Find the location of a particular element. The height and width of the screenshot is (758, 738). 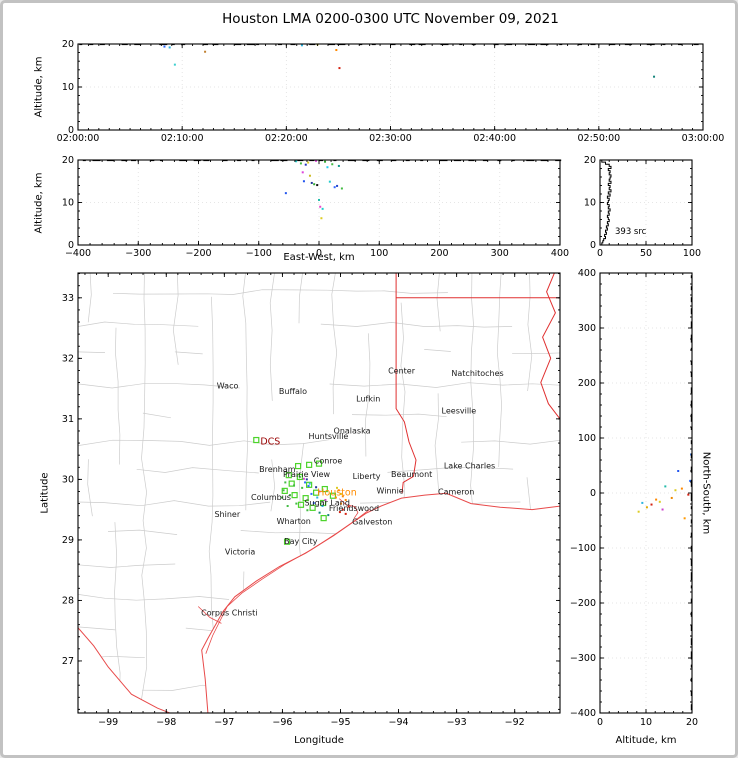

ew-height-xlabel: East-West, km is located at coordinates (319, 257).